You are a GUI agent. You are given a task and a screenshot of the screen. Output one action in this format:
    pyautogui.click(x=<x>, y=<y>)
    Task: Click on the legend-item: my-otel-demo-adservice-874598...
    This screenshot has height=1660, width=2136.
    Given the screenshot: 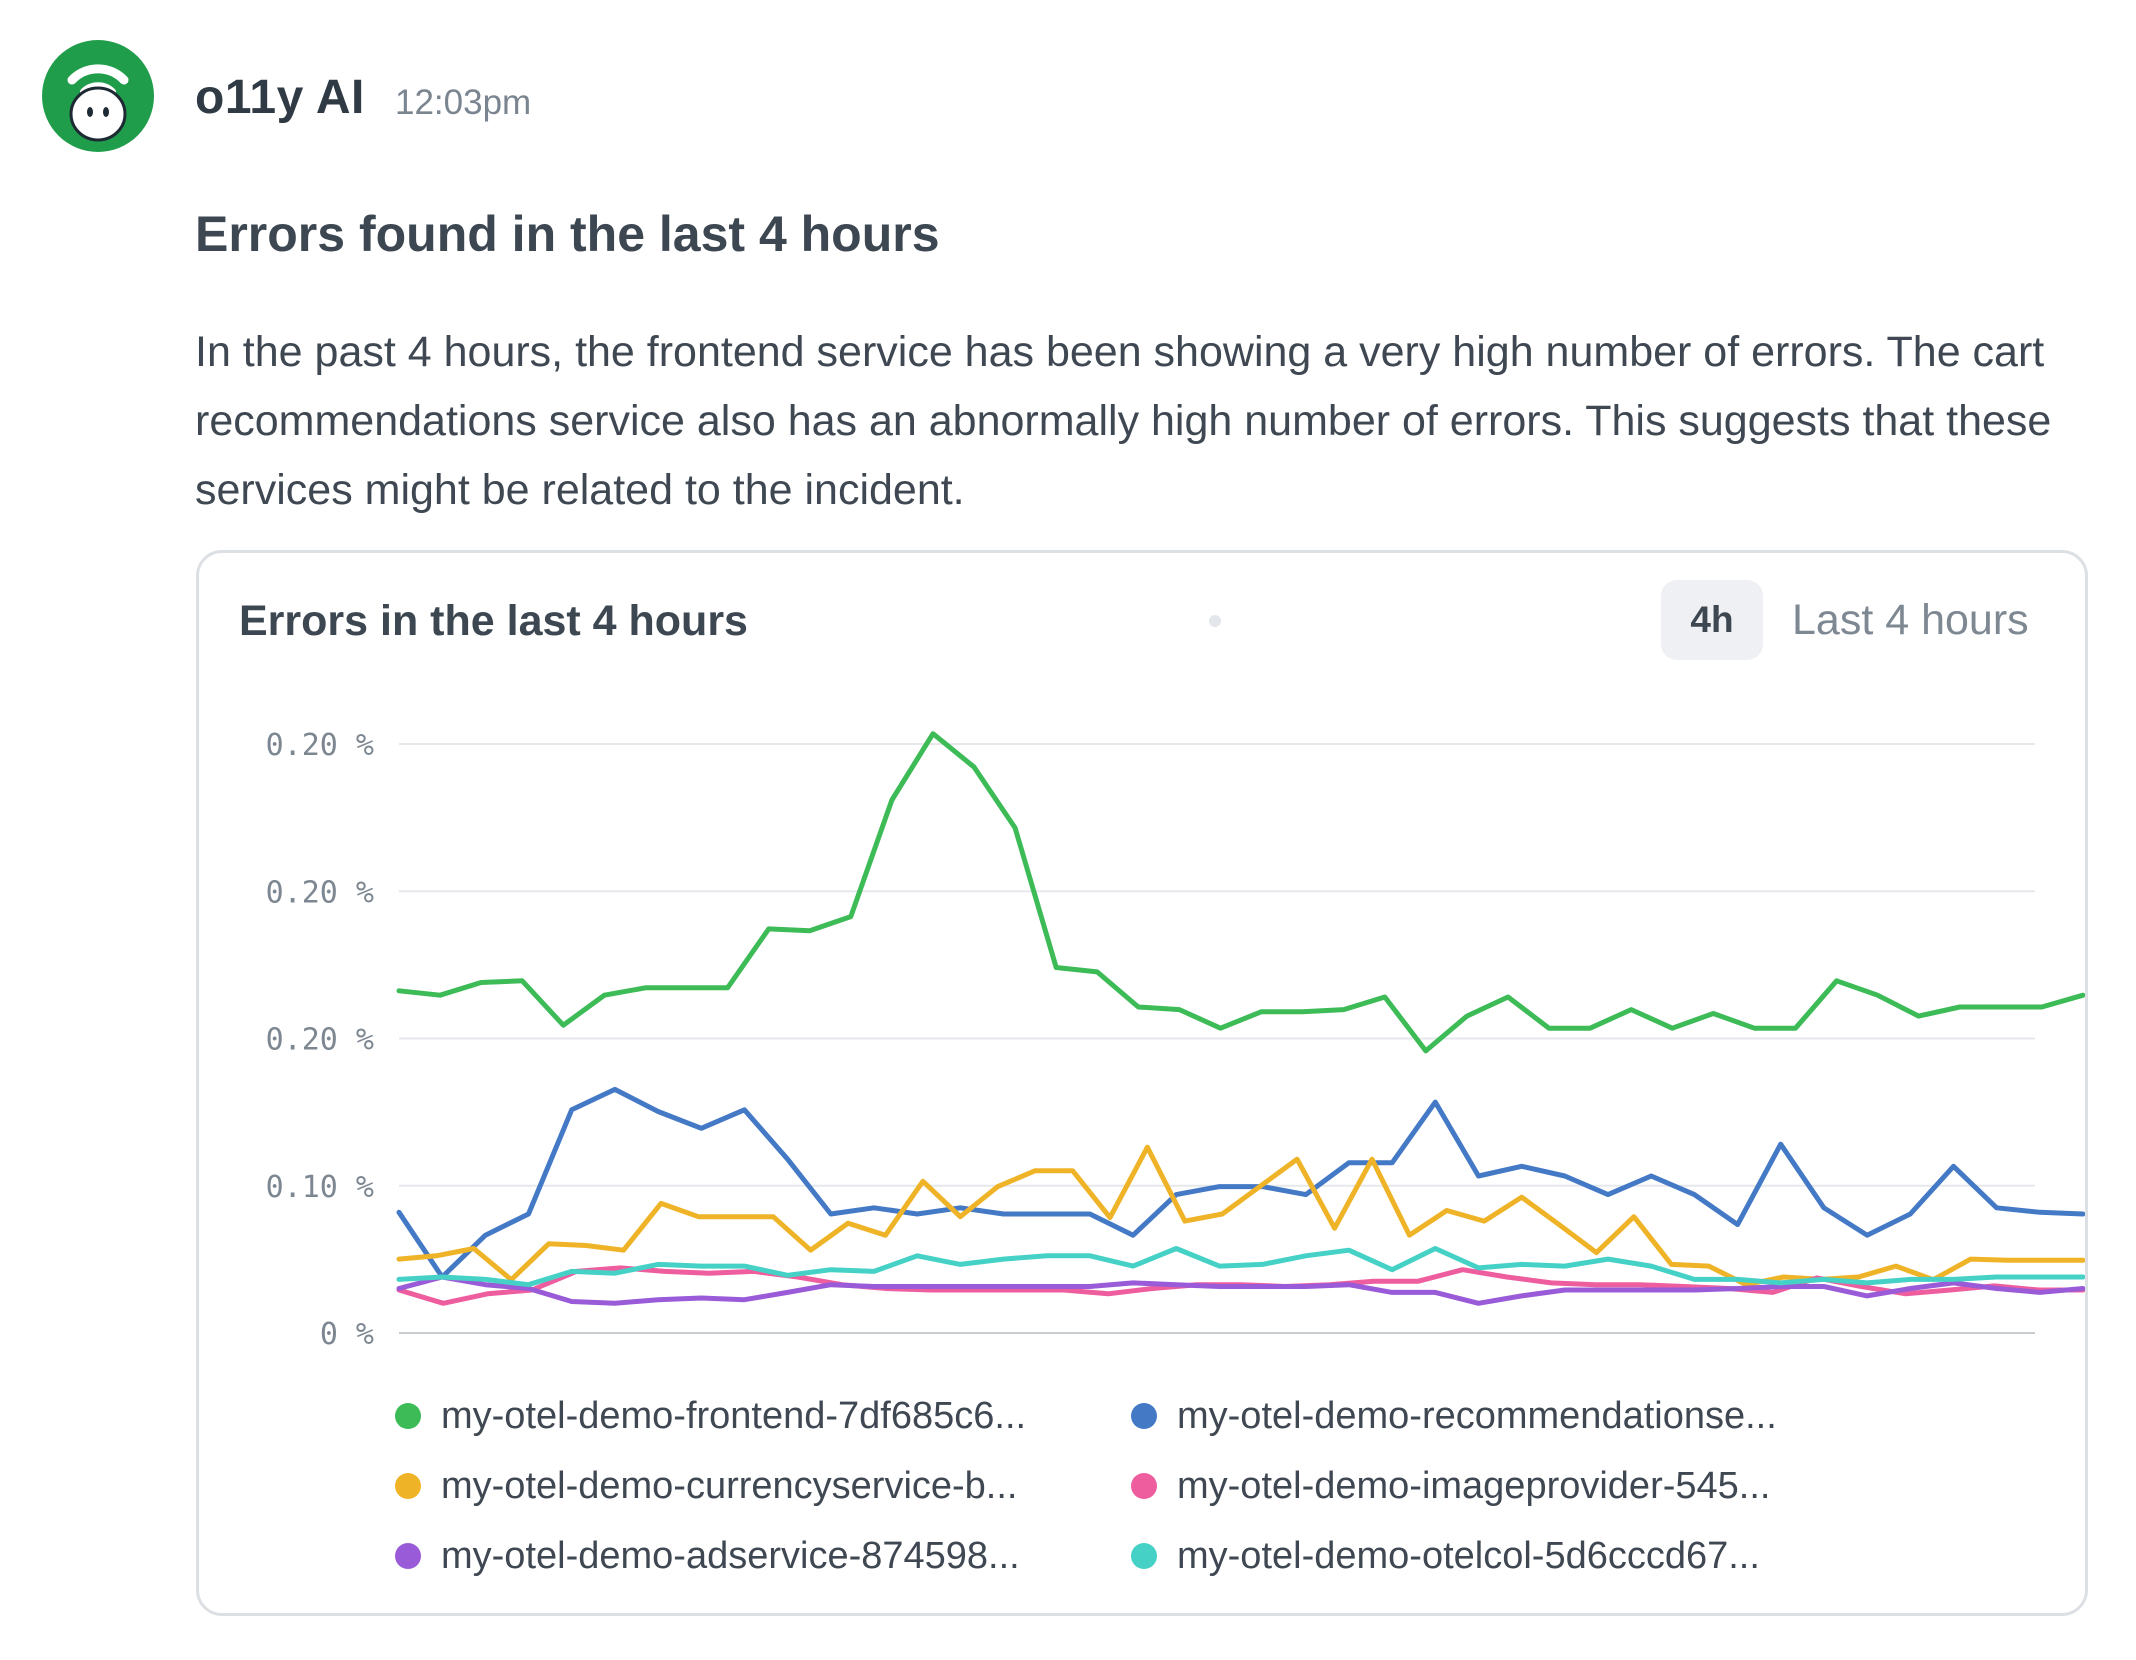 What is the action you would take?
    pyautogui.click(x=763, y=1556)
    